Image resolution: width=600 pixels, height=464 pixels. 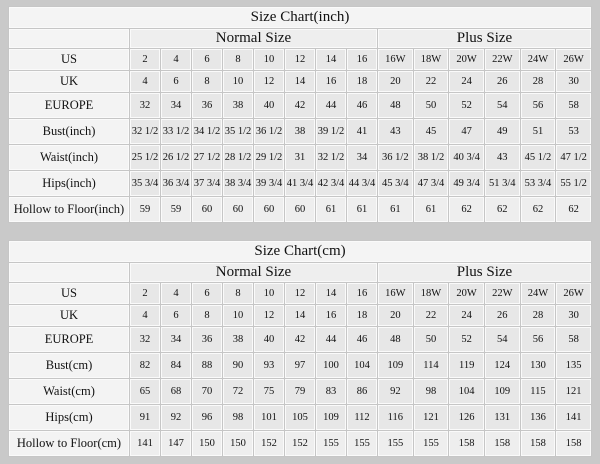 I want to click on size-cell: 49 3/4, so click(x=466, y=183).